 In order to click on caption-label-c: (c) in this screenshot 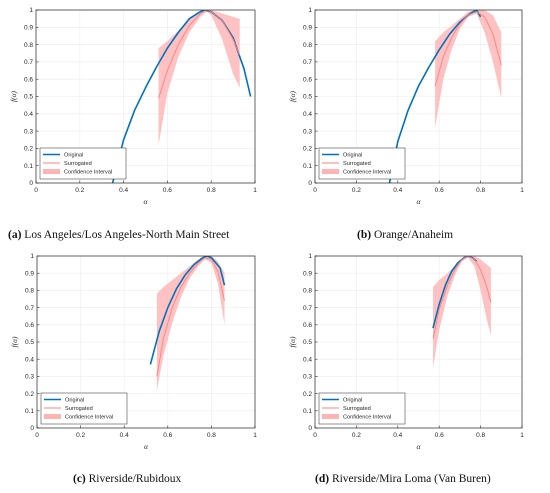, I will do `click(79, 479)`.